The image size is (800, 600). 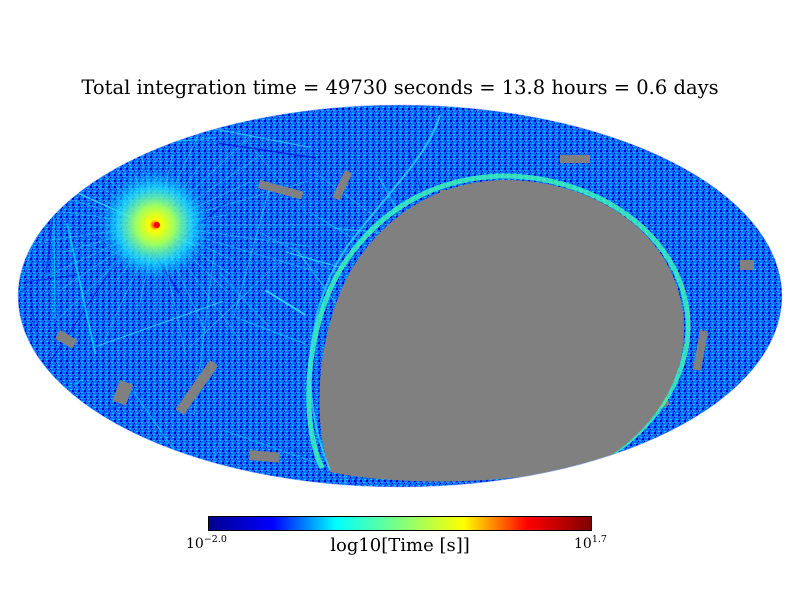 I want to click on colorbar-min-label: 10−2.0, so click(x=206, y=543).